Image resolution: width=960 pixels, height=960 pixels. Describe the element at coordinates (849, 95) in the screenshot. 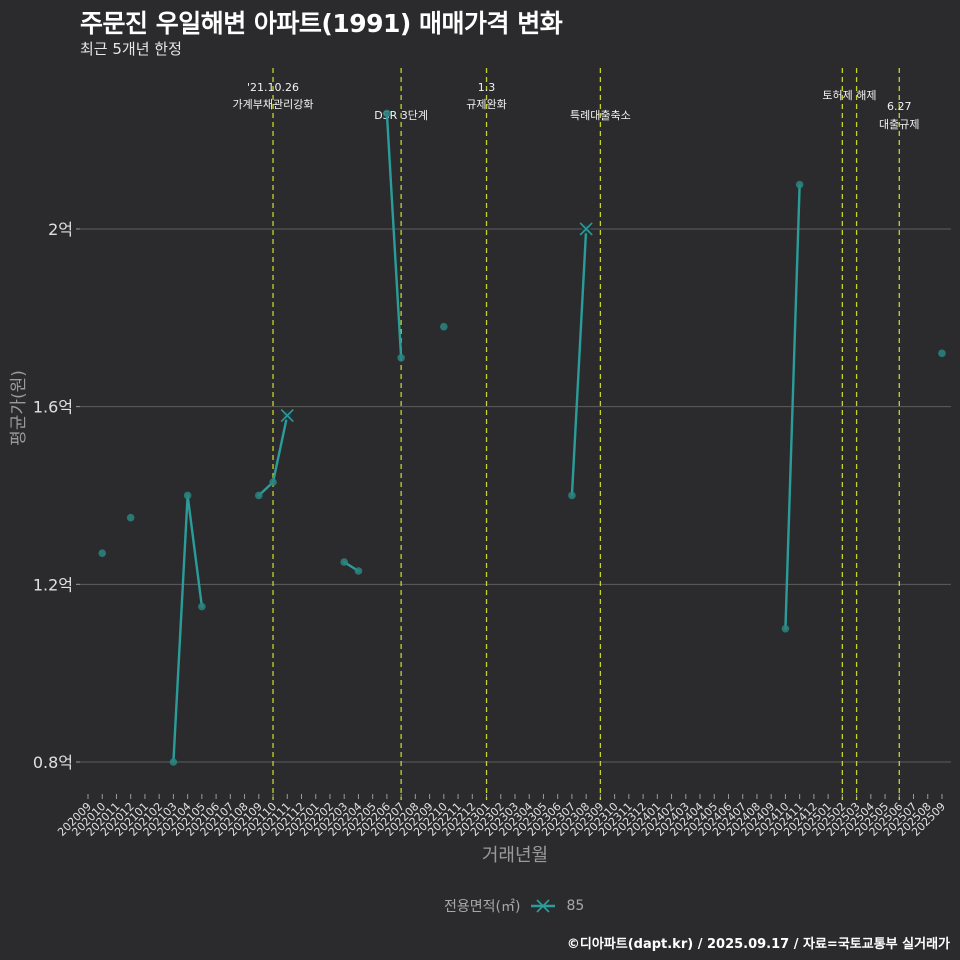

I see `event-label: 토허제 해제` at that location.